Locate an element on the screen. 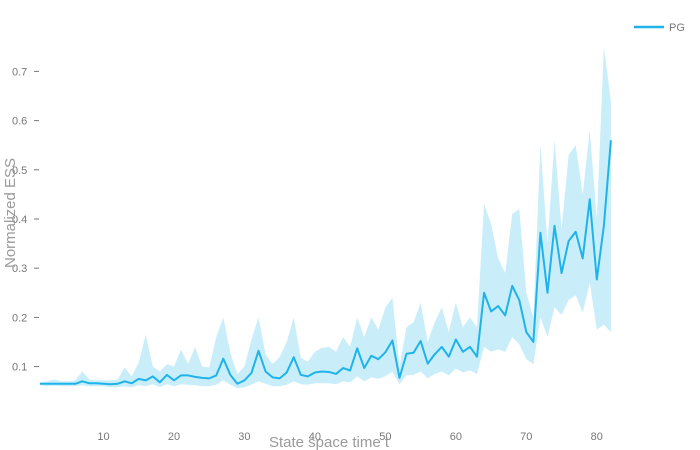 This screenshot has height=450, width=700. x-tick-label: 70 is located at coordinates (526, 437).